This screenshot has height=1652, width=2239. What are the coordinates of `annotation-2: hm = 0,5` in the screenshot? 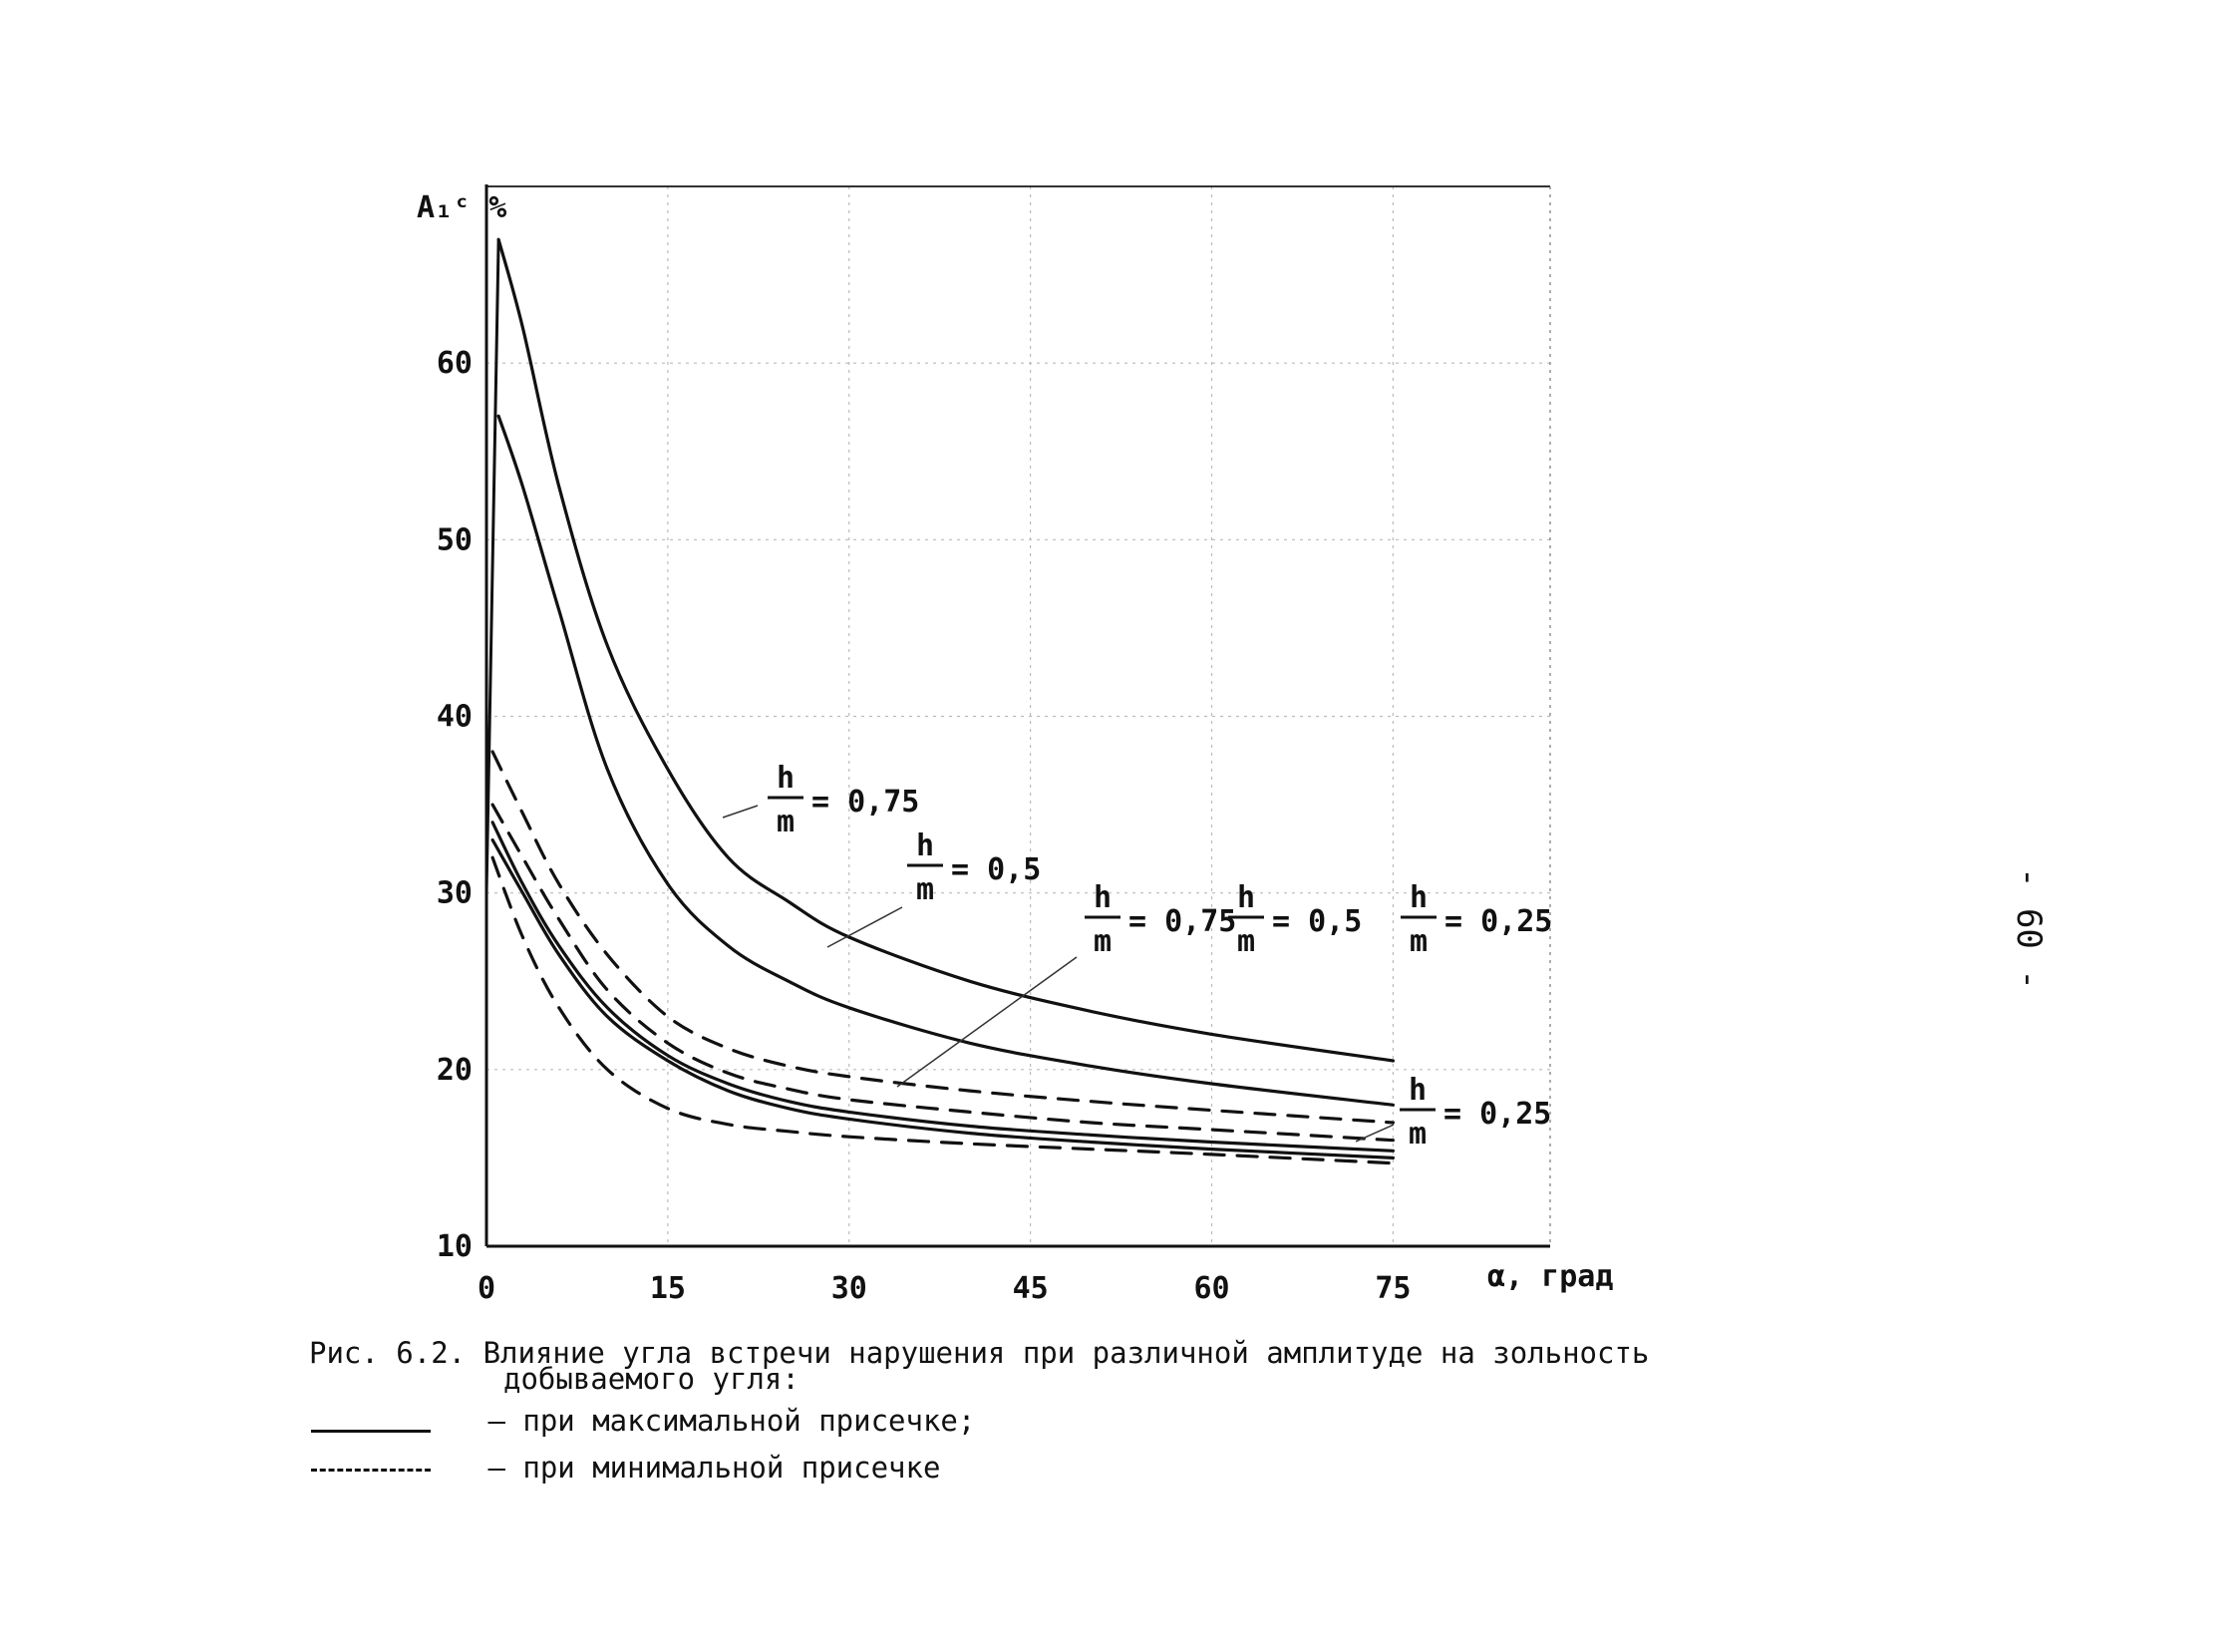 It's located at (974, 867).